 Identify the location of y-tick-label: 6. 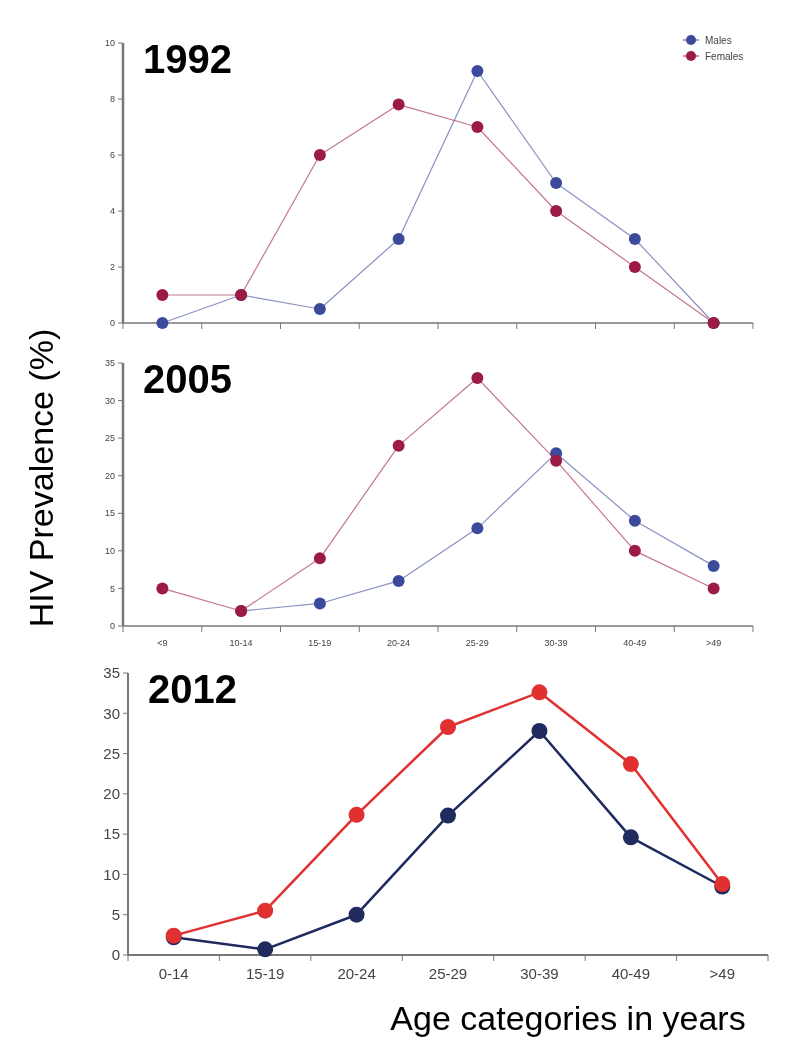
(112, 155).